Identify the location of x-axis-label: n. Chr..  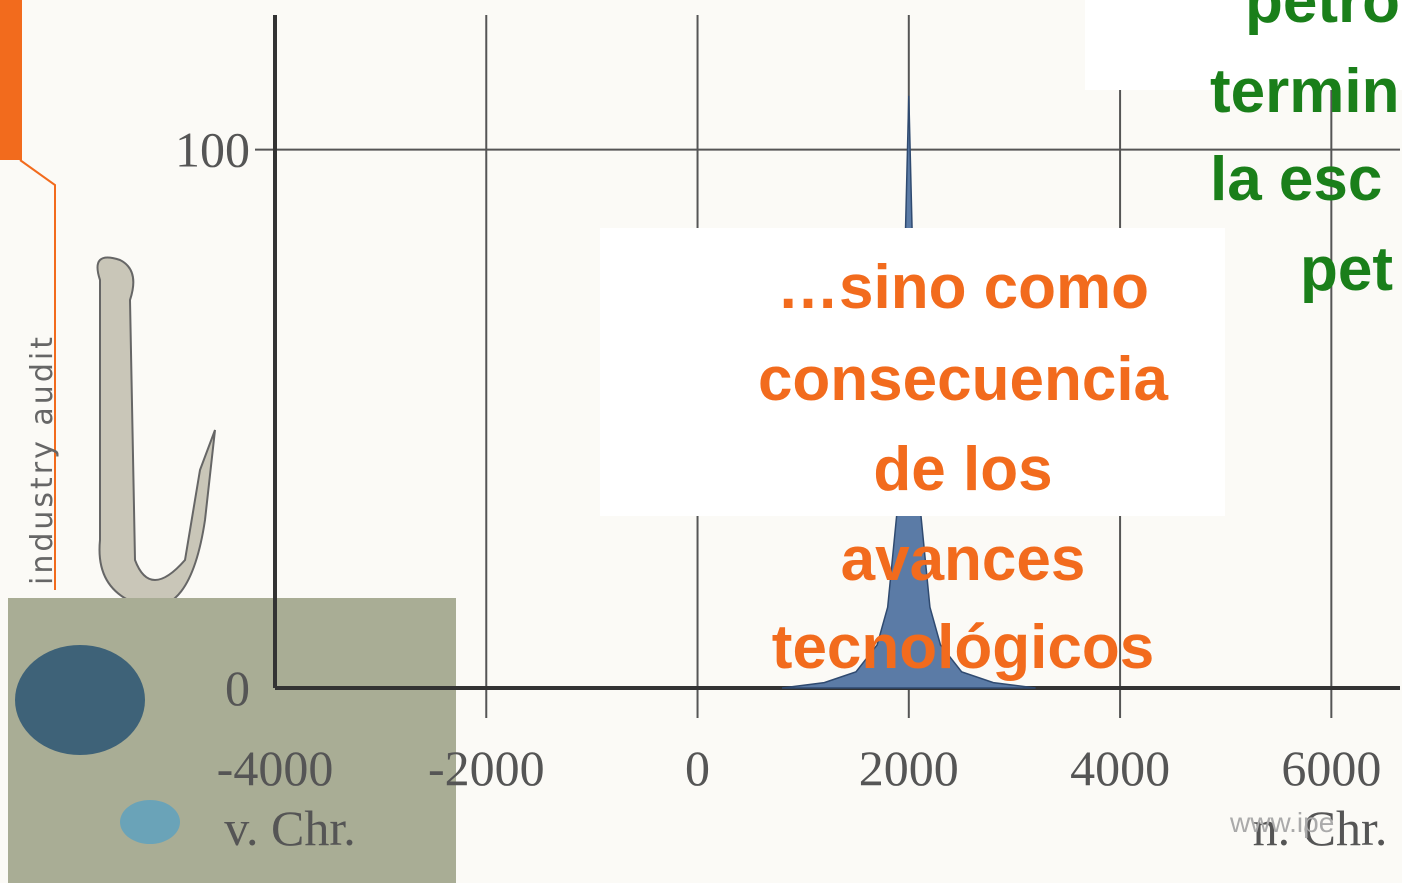
(1320, 828).